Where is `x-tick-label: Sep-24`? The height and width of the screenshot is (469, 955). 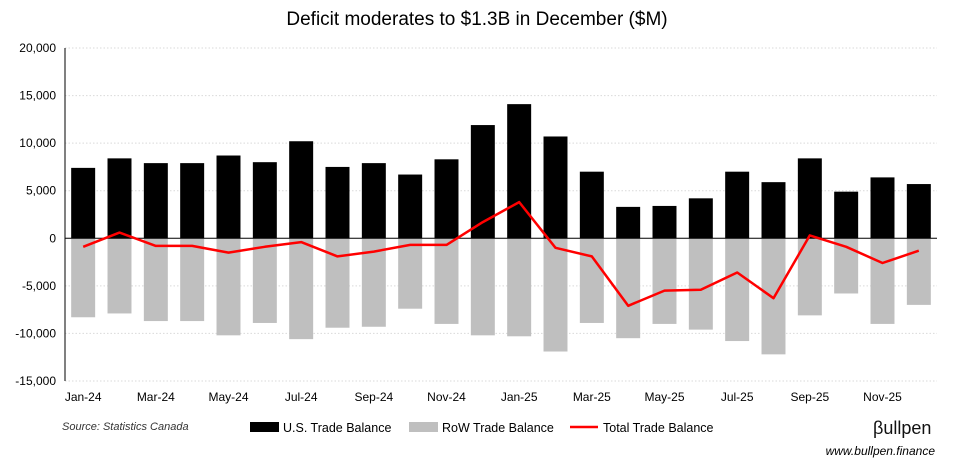 x-tick-label: Sep-24 is located at coordinates (373, 397).